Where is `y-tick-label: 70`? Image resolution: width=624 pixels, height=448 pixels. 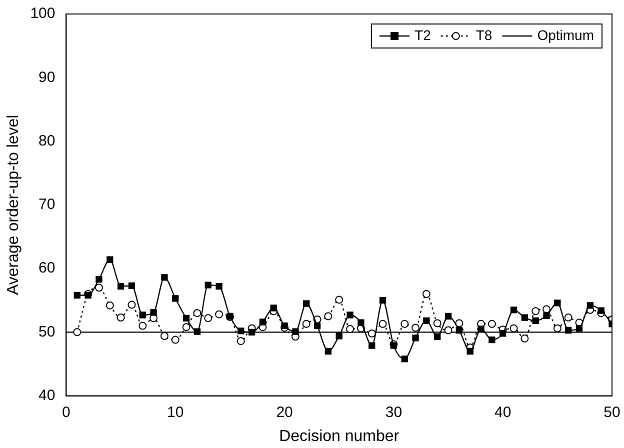
y-tick-label: 70 is located at coordinates (47, 205).